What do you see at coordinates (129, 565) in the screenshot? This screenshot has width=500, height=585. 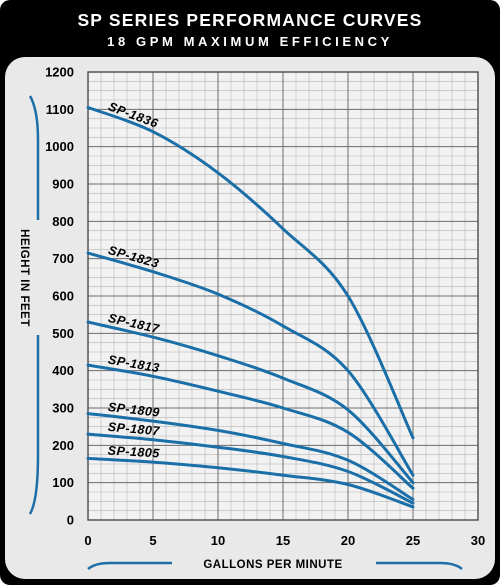 I see `xlabel-accent-left` at bounding box center [129, 565].